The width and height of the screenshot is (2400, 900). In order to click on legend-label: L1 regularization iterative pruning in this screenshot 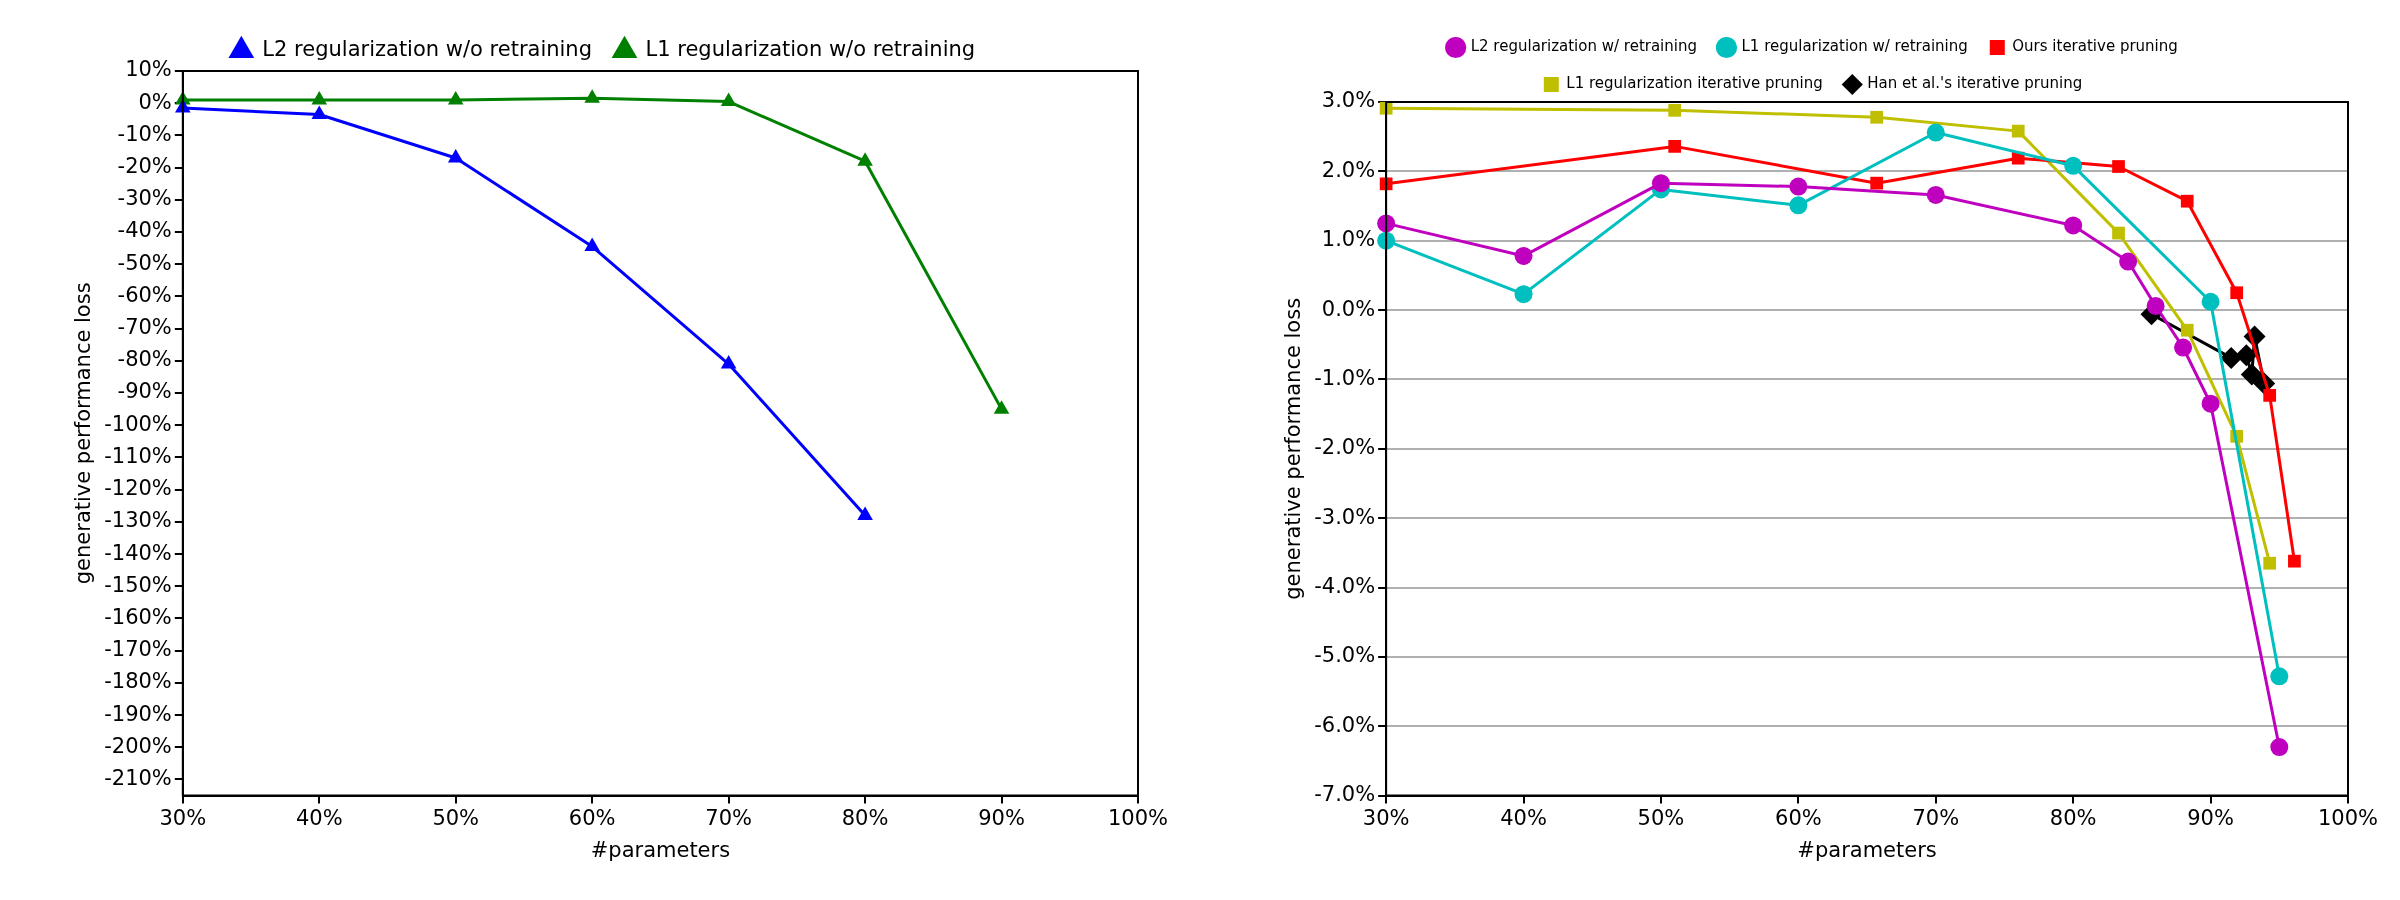, I will do `click(1694, 83)`.